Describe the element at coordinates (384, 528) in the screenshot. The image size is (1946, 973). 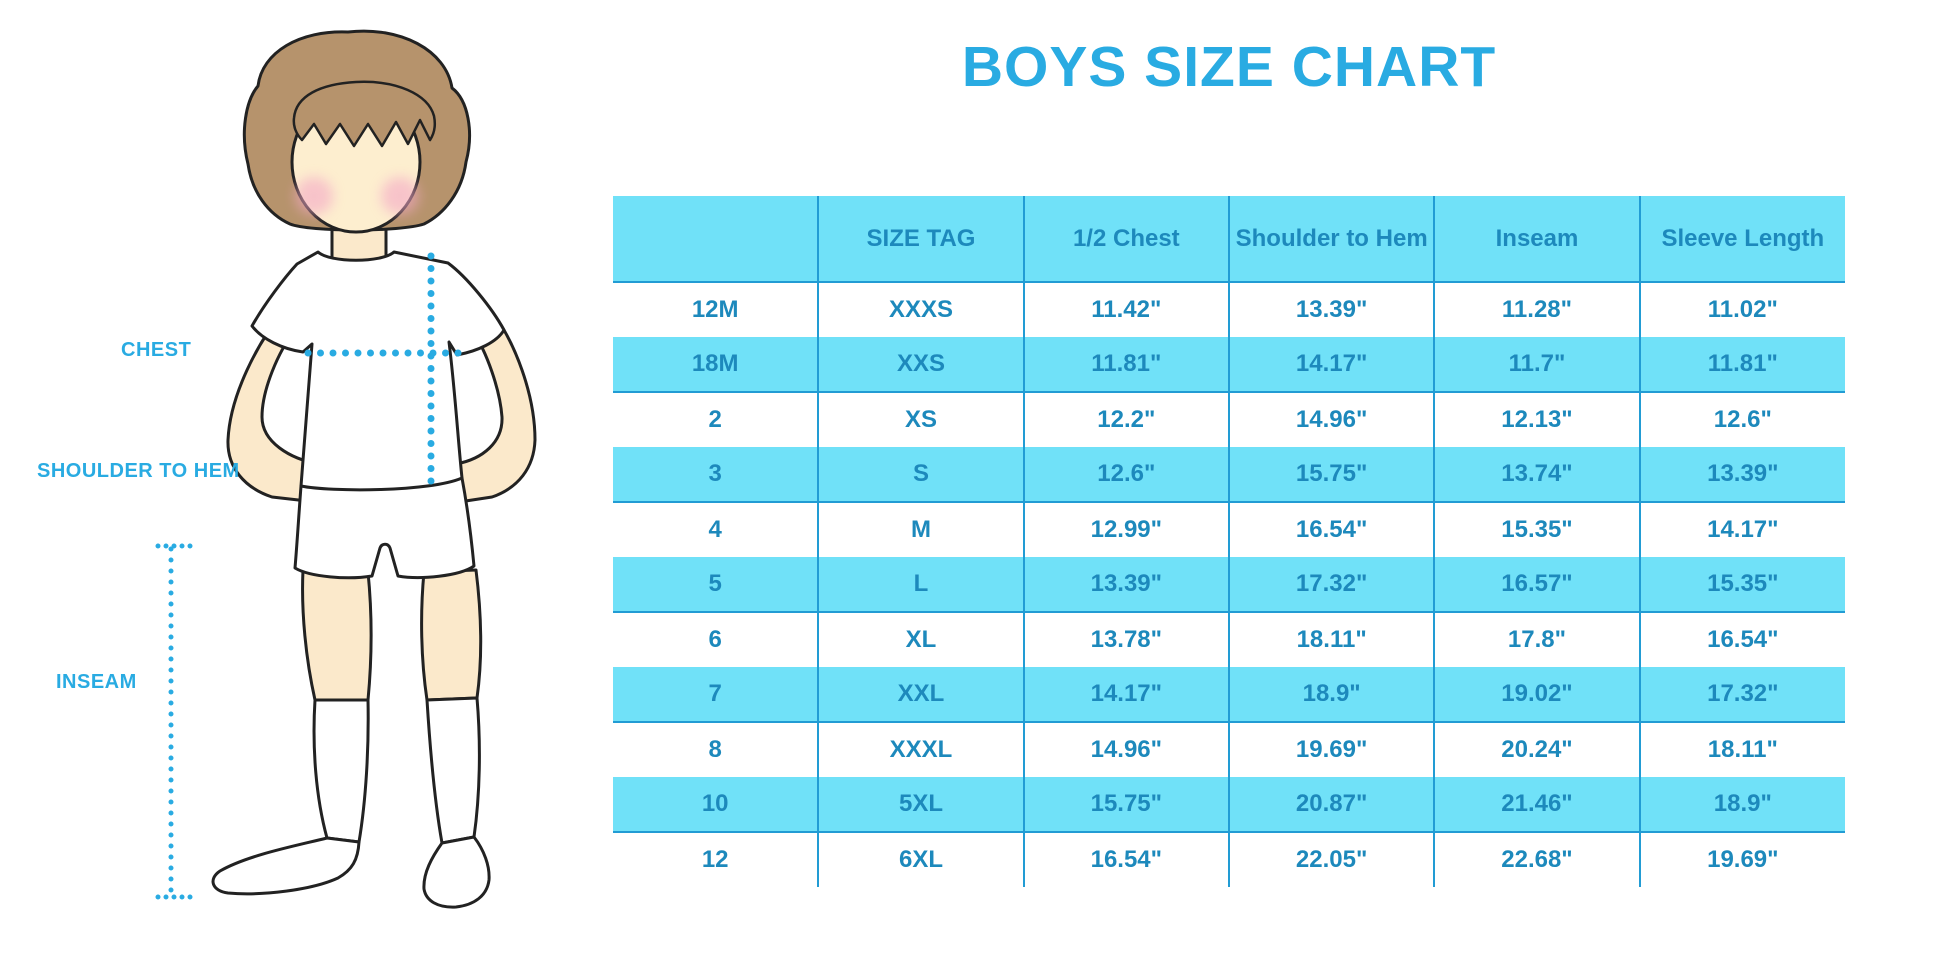
I see `shorts` at that location.